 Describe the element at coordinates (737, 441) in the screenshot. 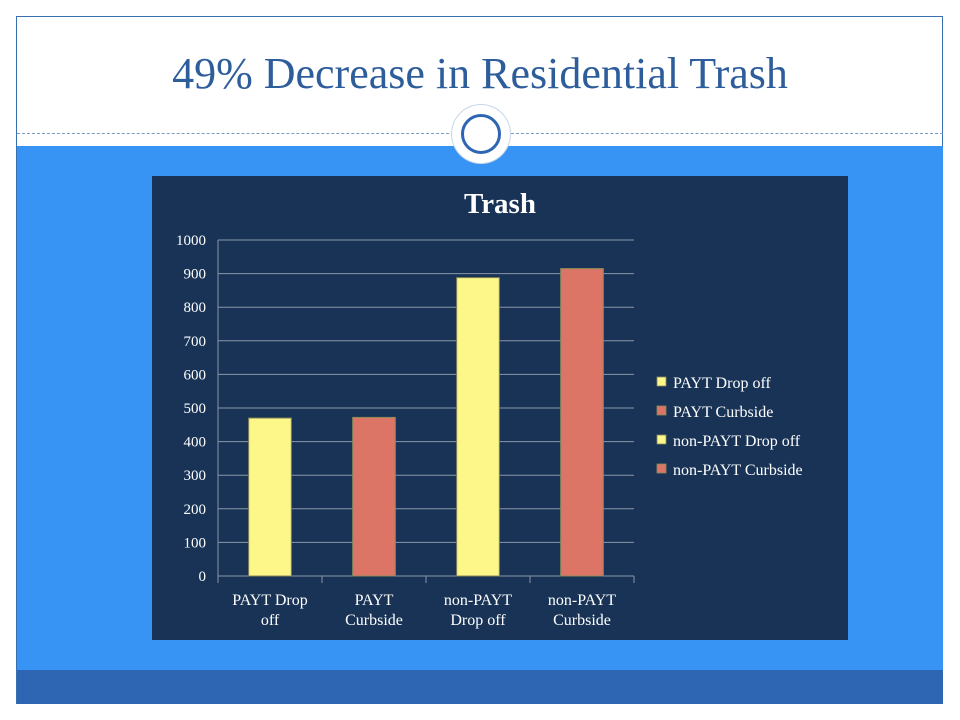

I see `legend-label: non-PAYT Drop off` at that location.